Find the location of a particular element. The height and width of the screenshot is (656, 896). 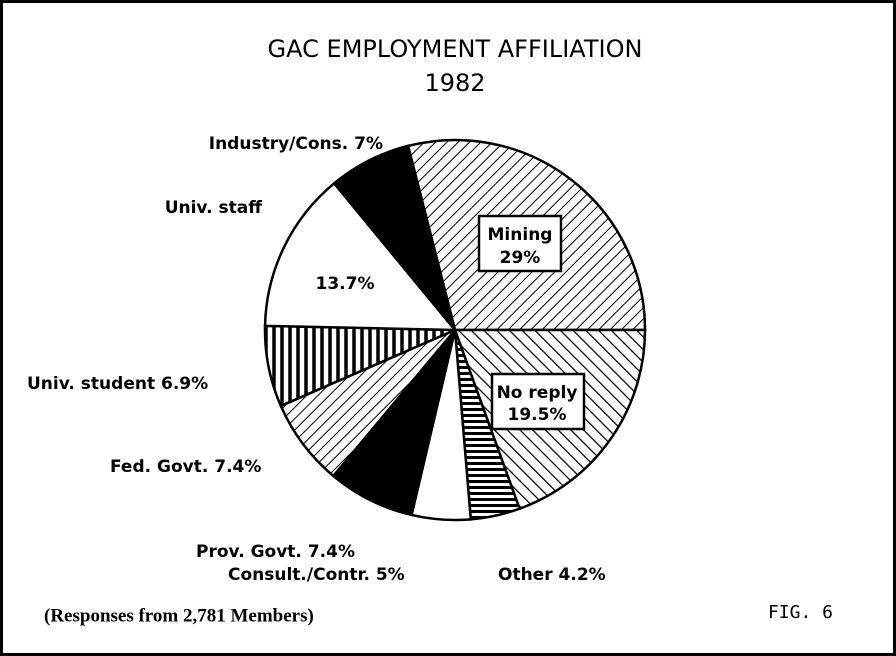

footnote: (Responses from 2,781 Members) is located at coordinates (179, 615).